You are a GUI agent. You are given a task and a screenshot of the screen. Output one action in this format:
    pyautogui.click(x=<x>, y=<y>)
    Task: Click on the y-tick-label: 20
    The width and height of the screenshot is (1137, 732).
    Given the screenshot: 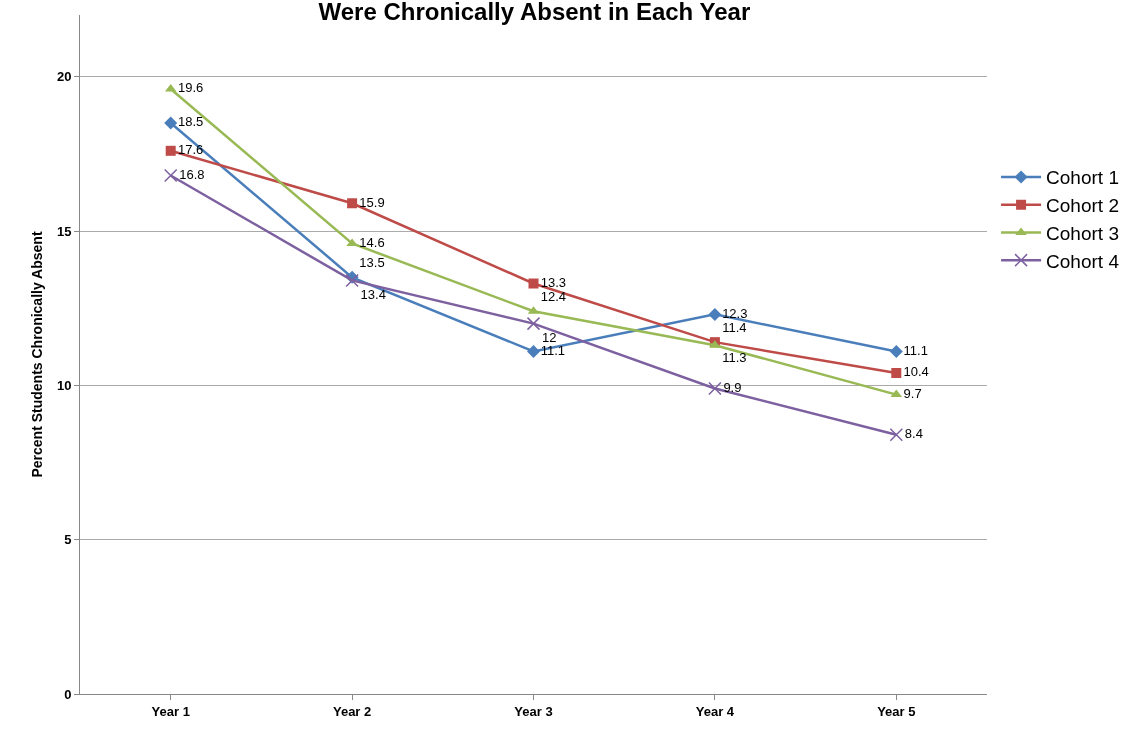 What is the action you would take?
    pyautogui.click(x=64, y=77)
    